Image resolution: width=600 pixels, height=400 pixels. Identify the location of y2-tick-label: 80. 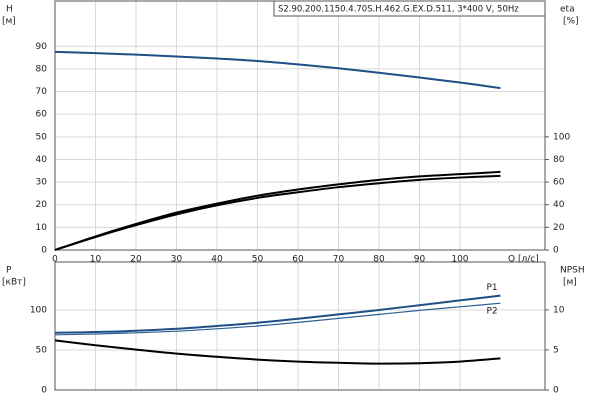
(559, 160).